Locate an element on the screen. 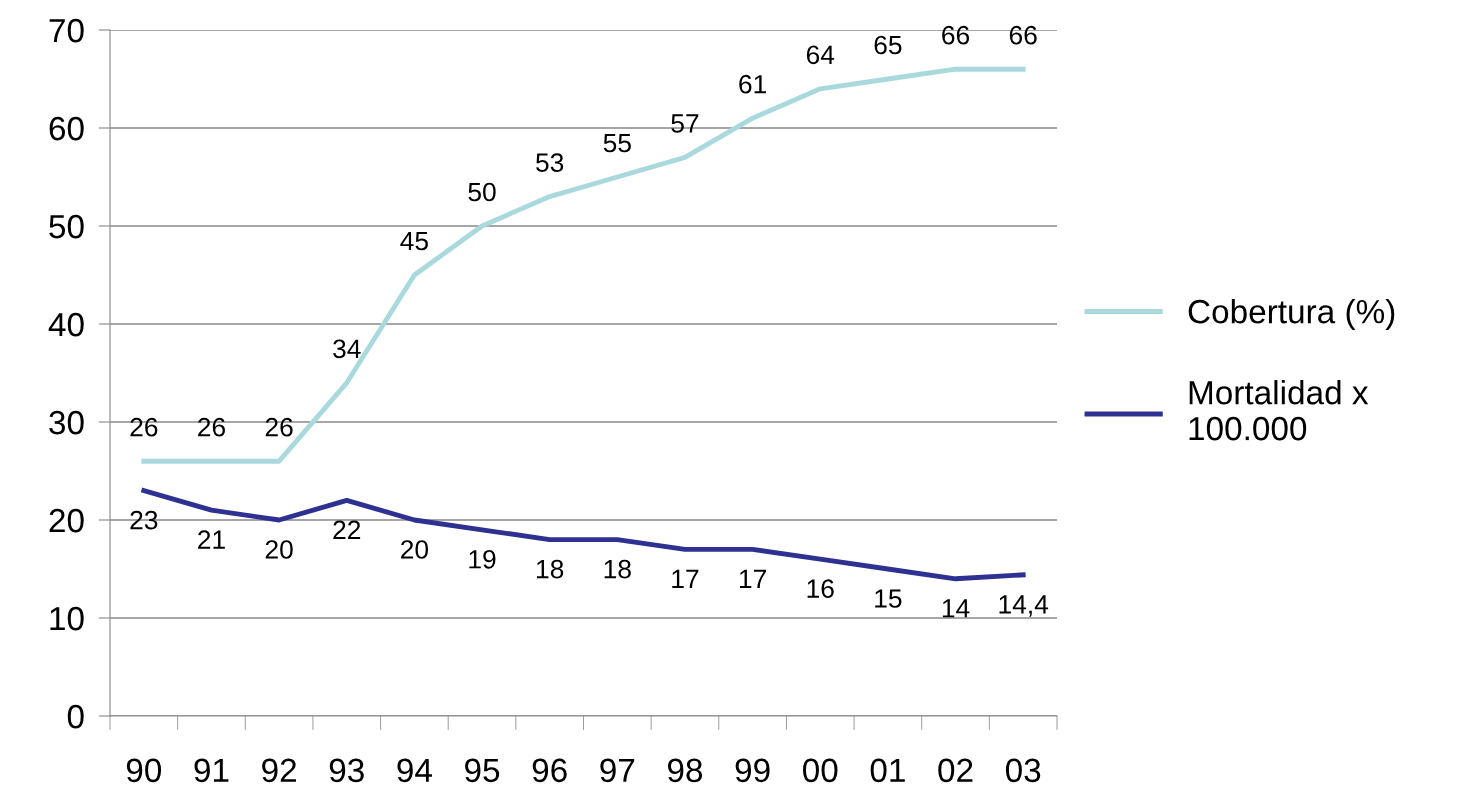  y-tick-label: 60 is located at coordinates (66, 128).